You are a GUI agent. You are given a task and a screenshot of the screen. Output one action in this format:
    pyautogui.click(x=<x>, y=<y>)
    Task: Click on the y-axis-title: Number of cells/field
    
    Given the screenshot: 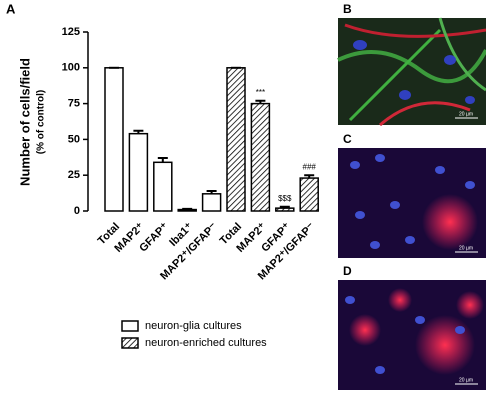 What is the action you would take?
    pyautogui.click(x=24, y=122)
    